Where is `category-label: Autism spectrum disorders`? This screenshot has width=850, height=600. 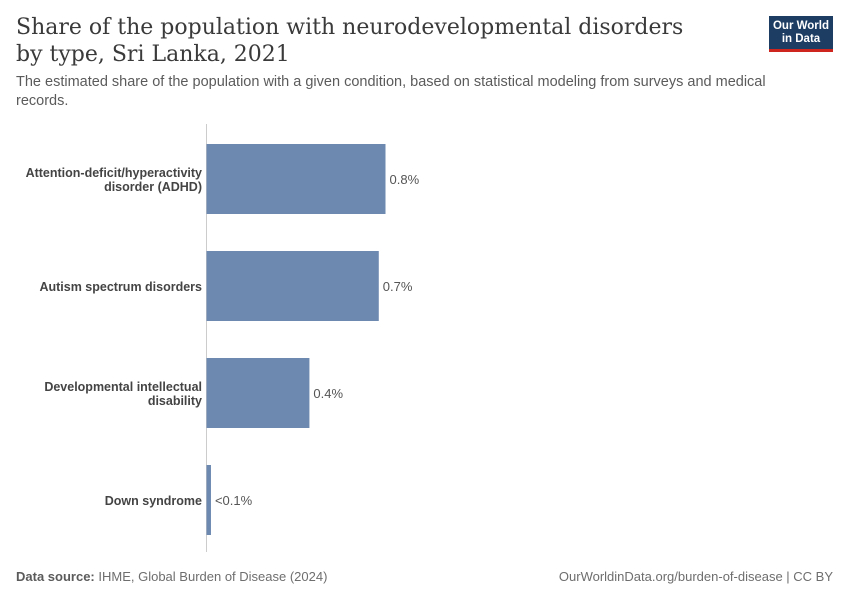 category-label: Autism spectrum disorders is located at coordinates (120, 287).